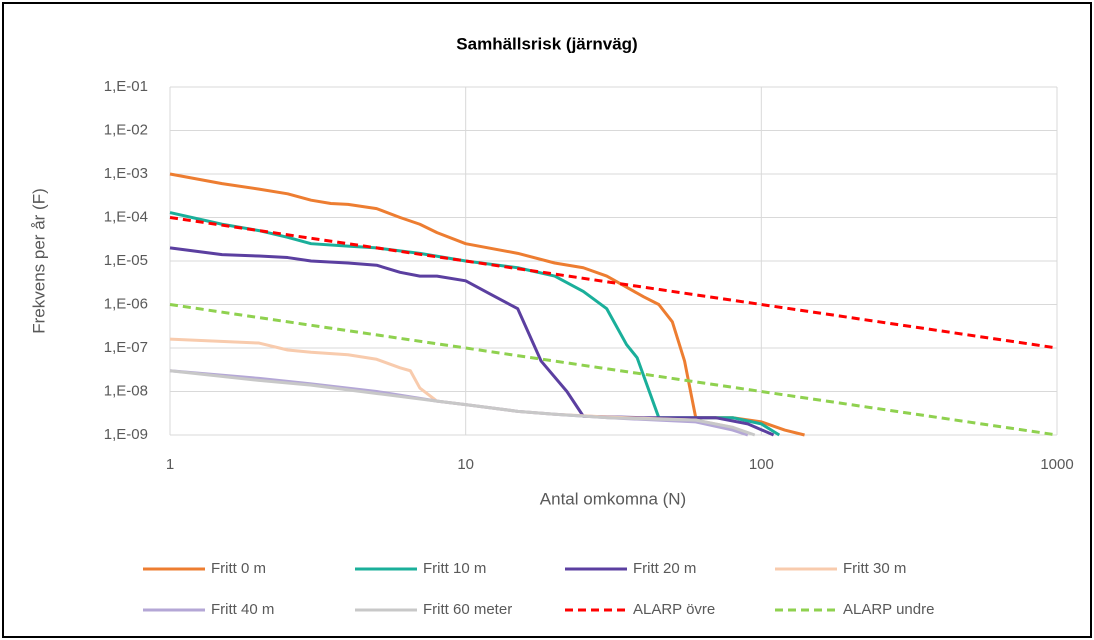 The image size is (1094, 640). What do you see at coordinates (465, 464) in the screenshot?
I see `x-tick-label: 10` at bounding box center [465, 464].